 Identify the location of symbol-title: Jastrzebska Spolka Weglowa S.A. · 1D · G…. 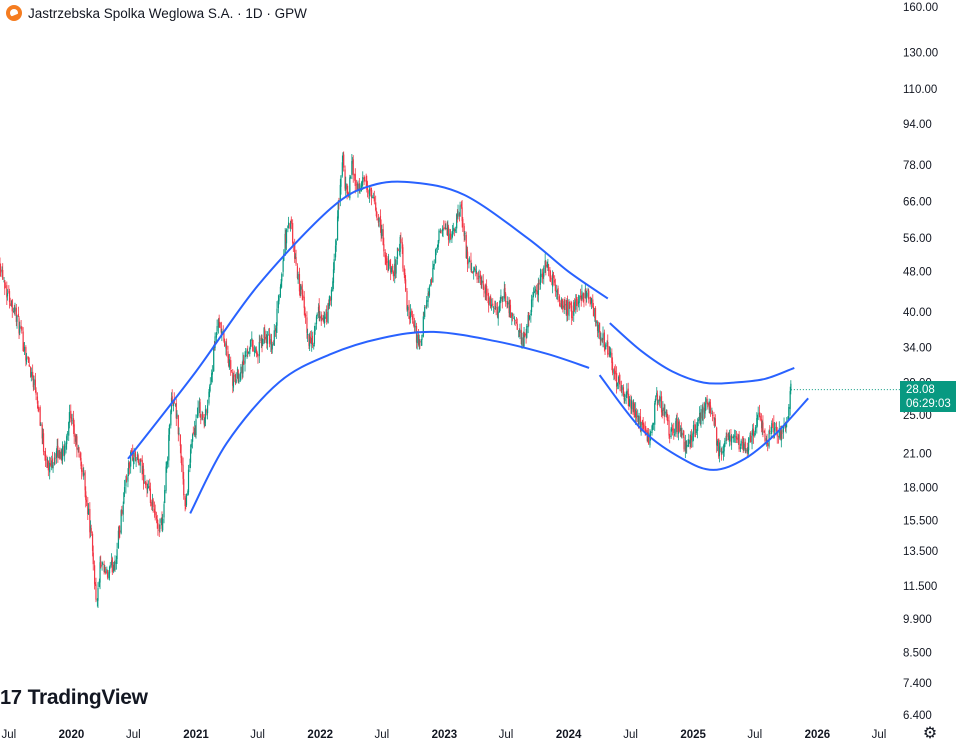
(167, 13).